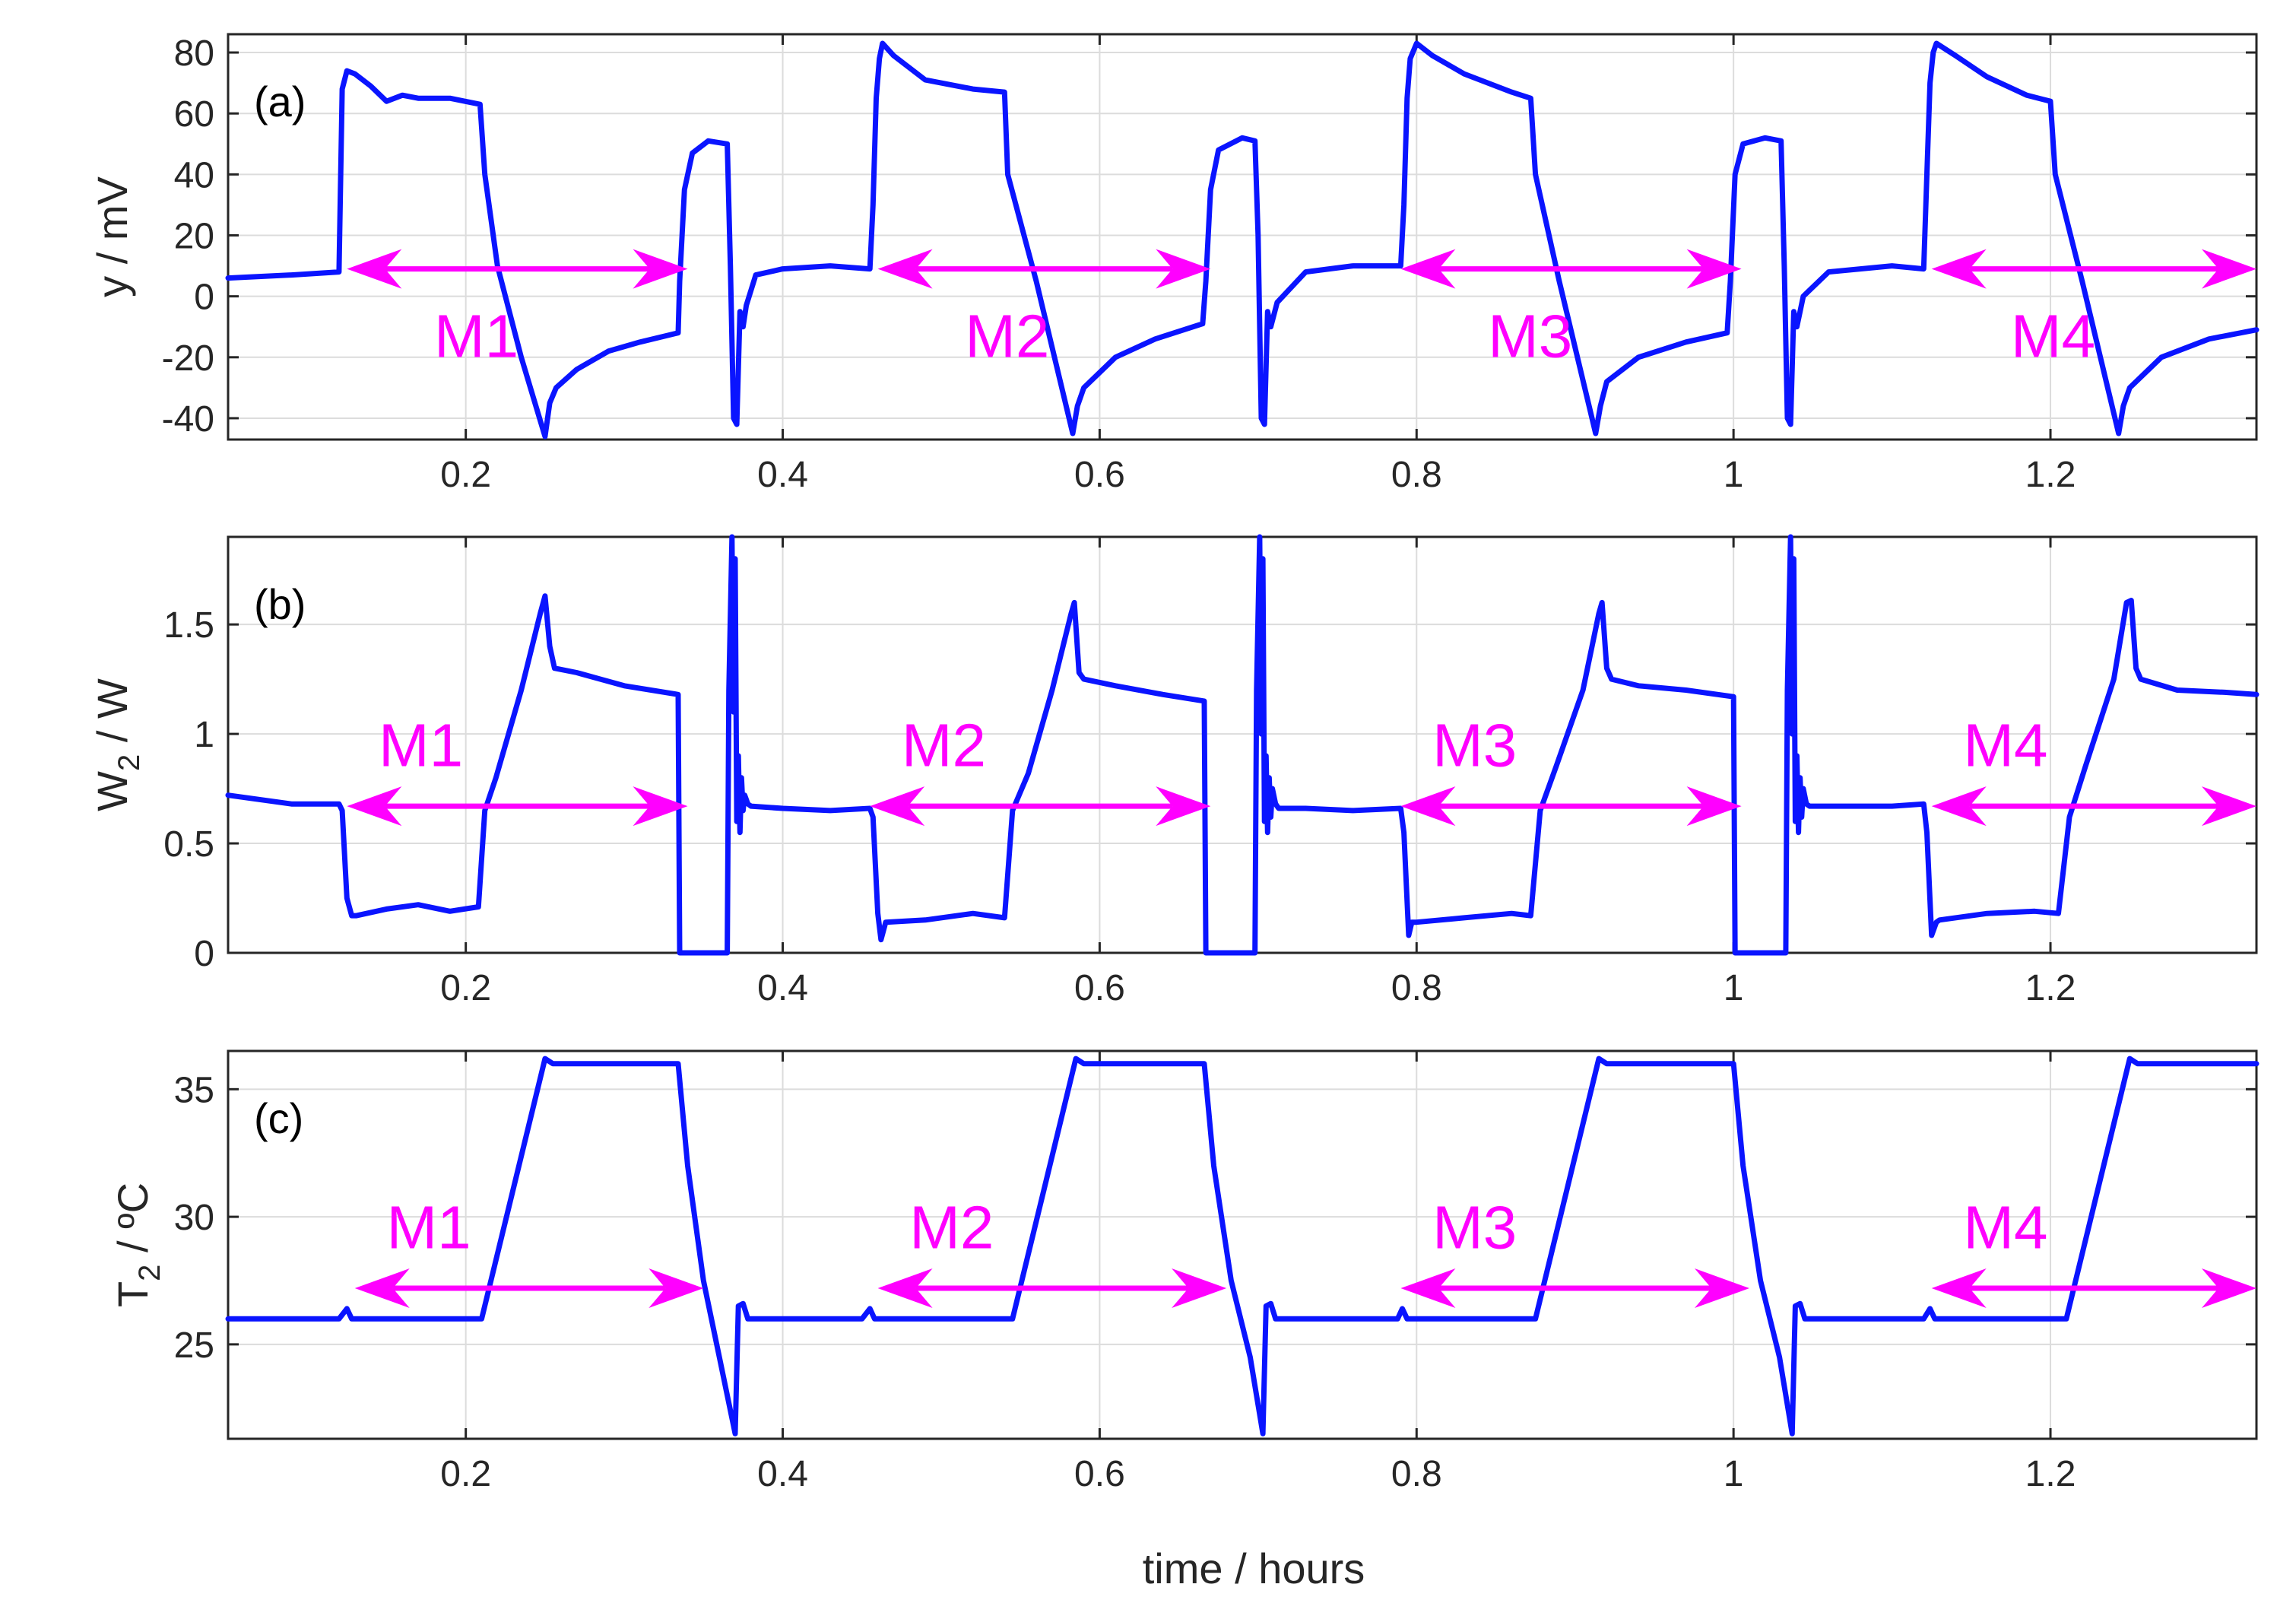 Image resolution: width=2296 pixels, height=1600 pixels. What do you see at coordinates (194, 175) in the screenshot?
I see `y-tick-label: 40` at bounding box center [194, 175].